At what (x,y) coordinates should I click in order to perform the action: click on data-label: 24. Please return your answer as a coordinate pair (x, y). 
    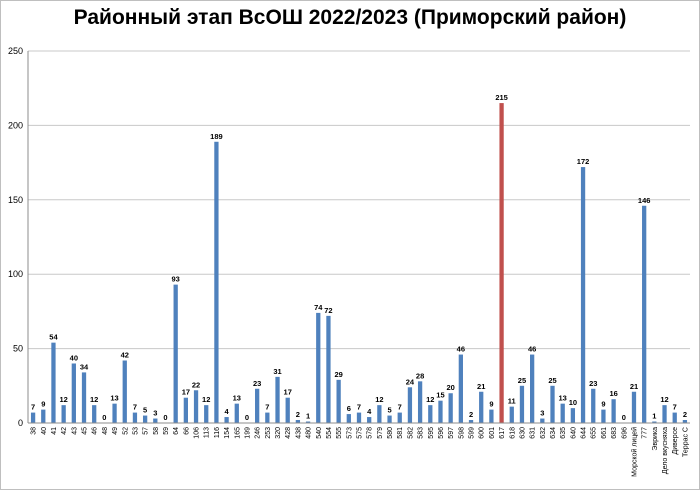
    Looking at the image, I should click on (410, 381).